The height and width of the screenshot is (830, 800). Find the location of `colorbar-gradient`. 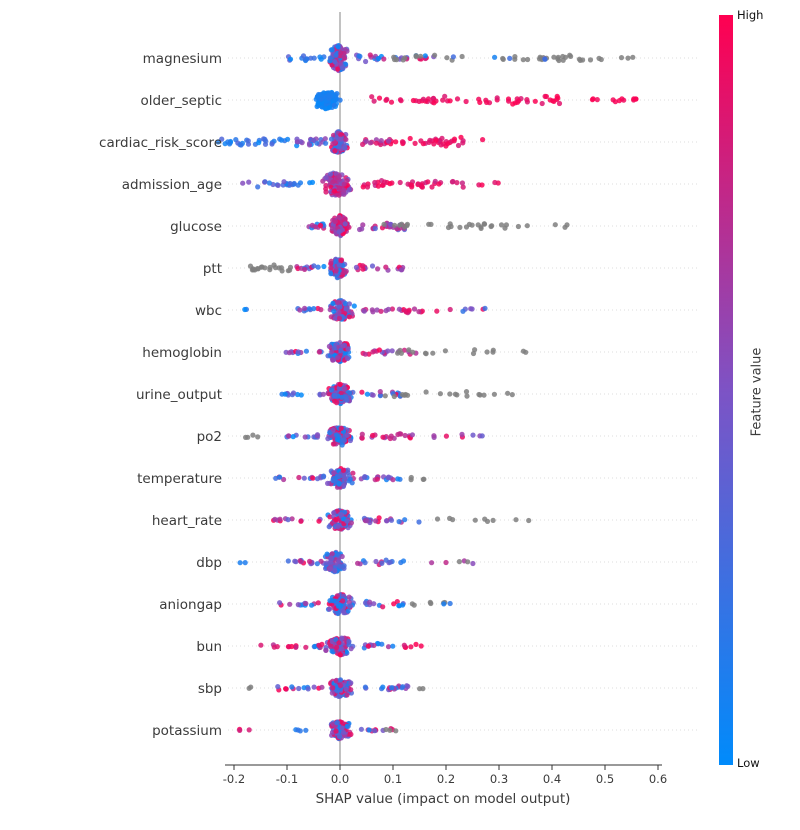

colorbar-gradient is located at coordinates (726, 390).